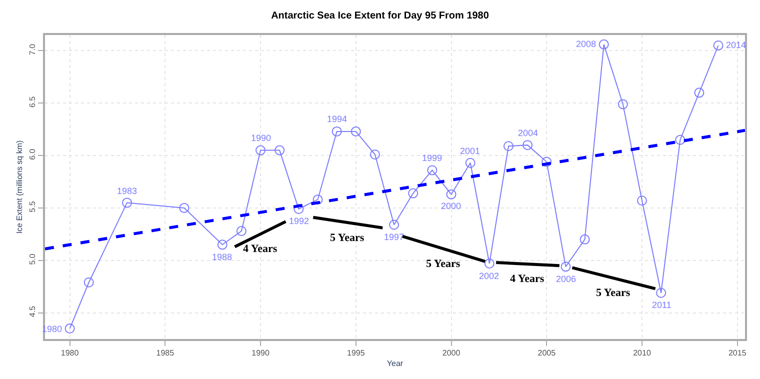  Describe the element at coordinates (222, 257) in the screenshot. I see `annotation: 1988` at that location.